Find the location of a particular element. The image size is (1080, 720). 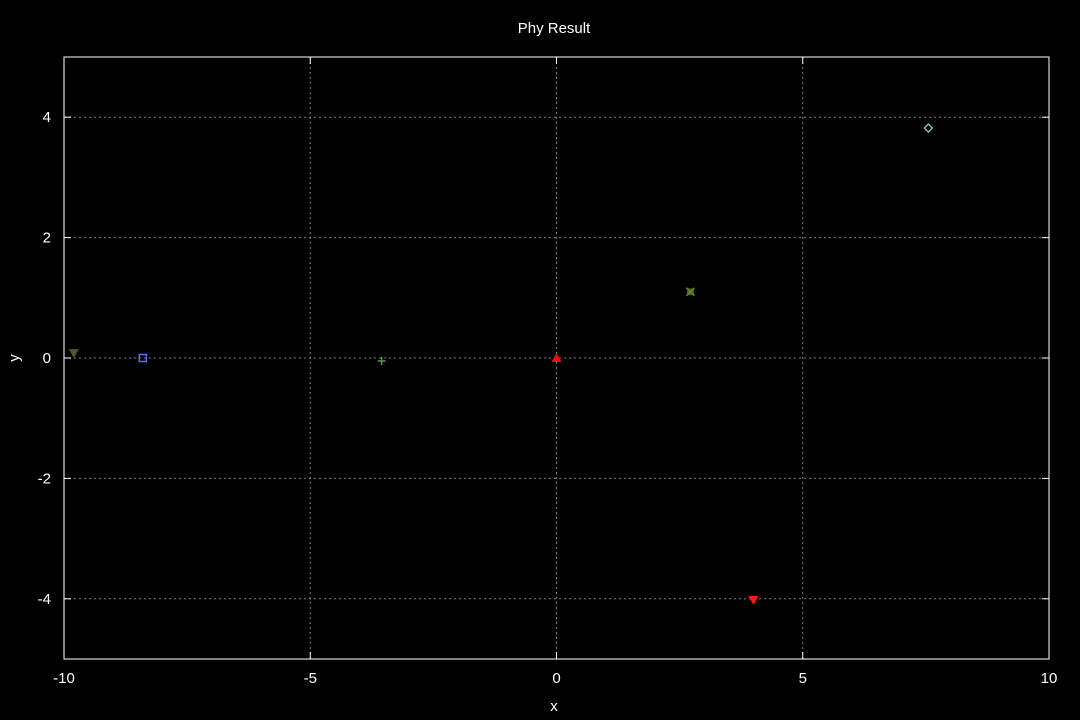

point-red-triangle is located at coordinates (556, 357).